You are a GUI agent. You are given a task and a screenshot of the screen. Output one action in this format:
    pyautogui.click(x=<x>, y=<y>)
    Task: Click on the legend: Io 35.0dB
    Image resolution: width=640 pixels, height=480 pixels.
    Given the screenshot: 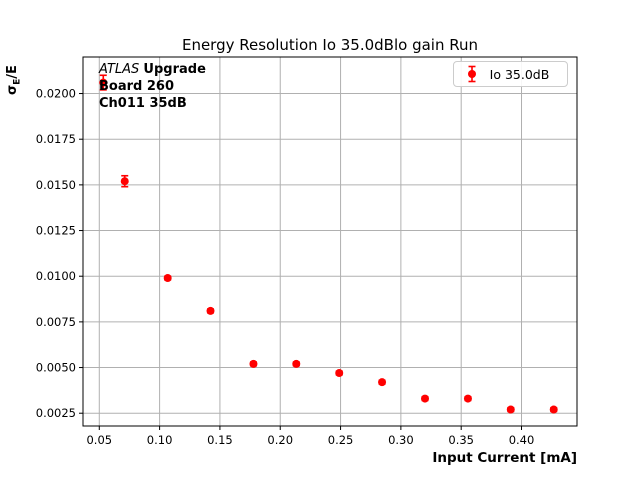 What is the action you would take?
    pyautogui.click(x=510, y=74)
    